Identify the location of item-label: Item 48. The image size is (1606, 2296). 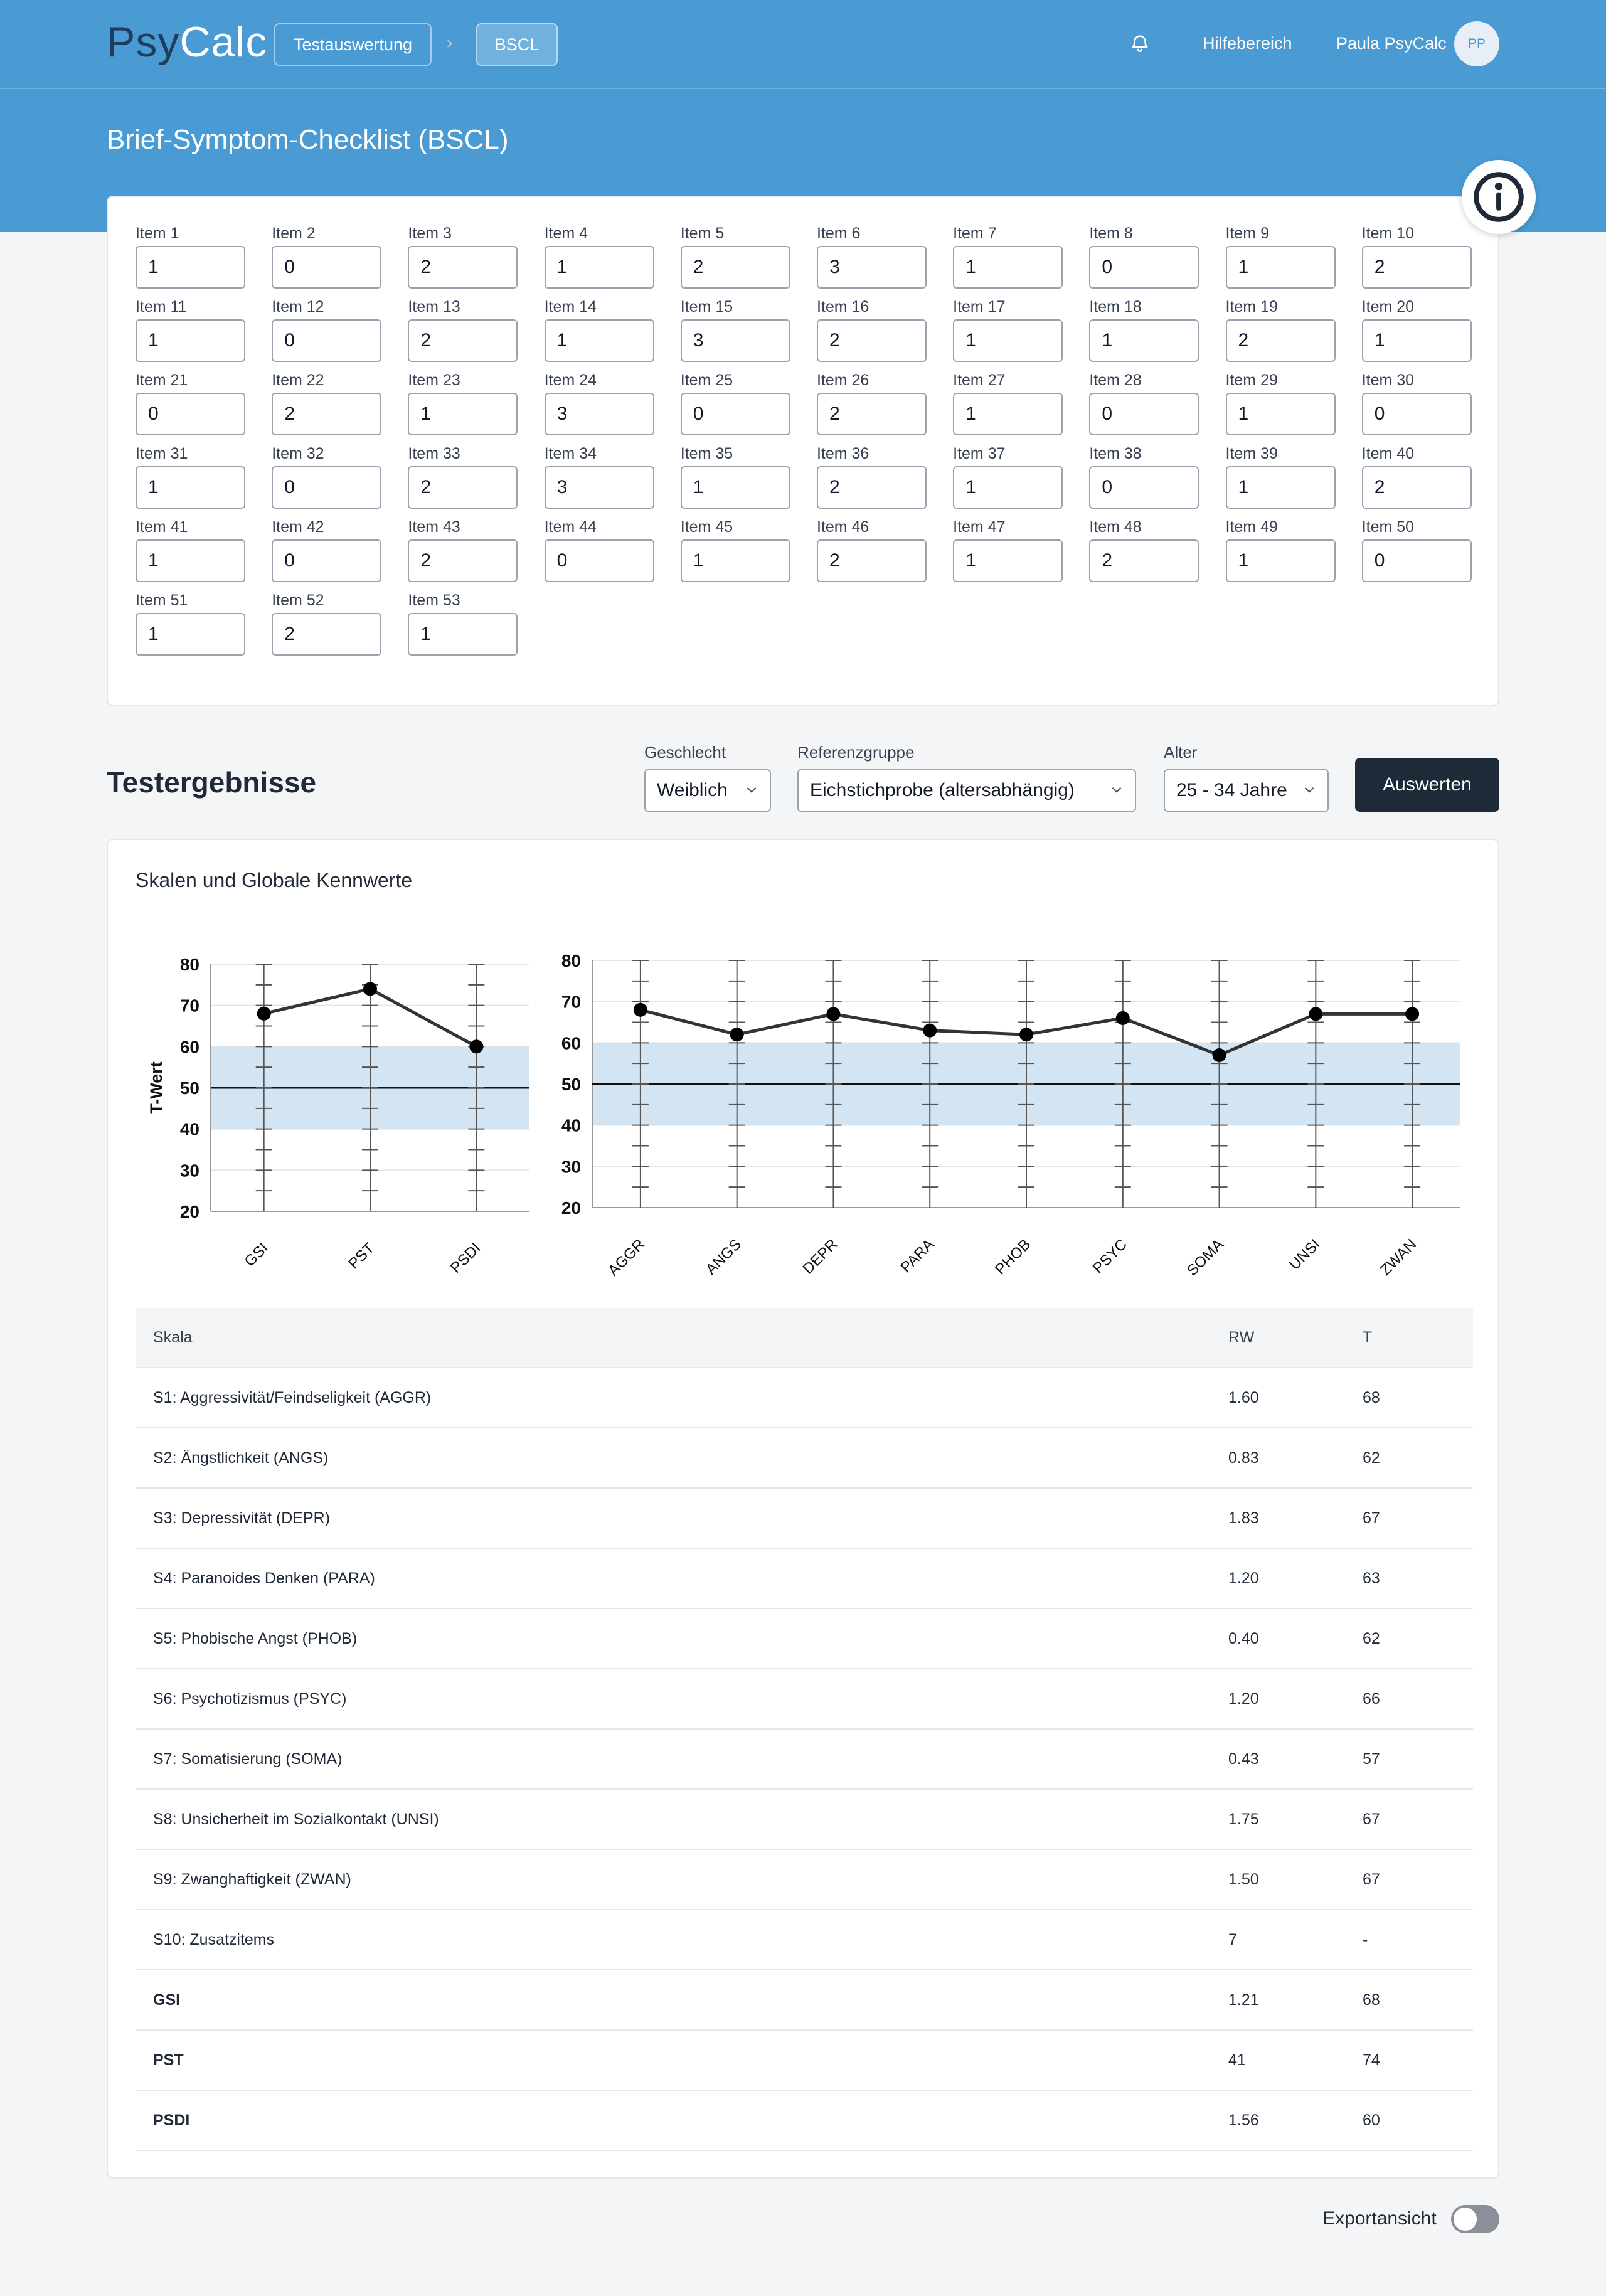
(1115, 527).